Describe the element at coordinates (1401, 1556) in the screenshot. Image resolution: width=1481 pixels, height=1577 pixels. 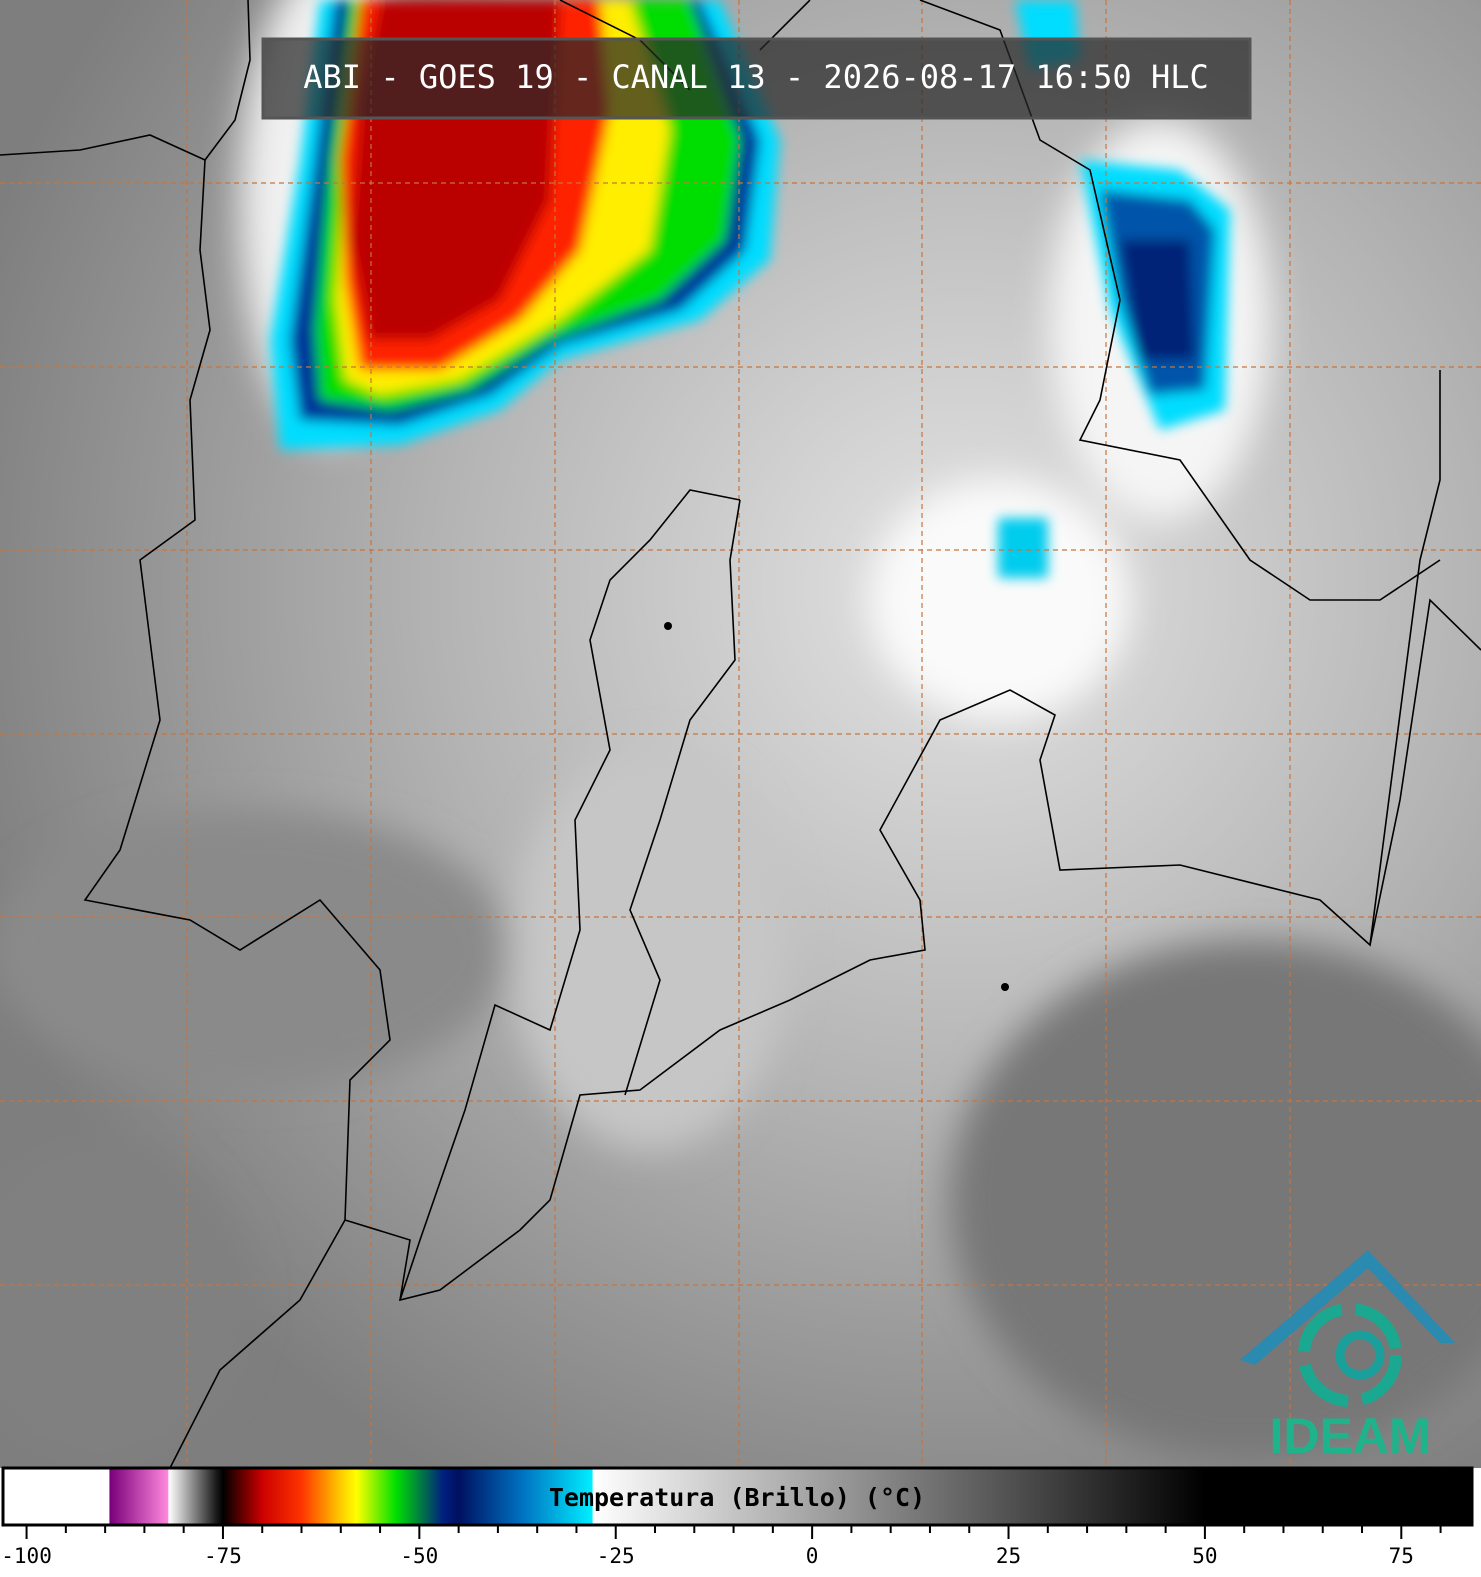
I see `tick-label: 75` at that location.